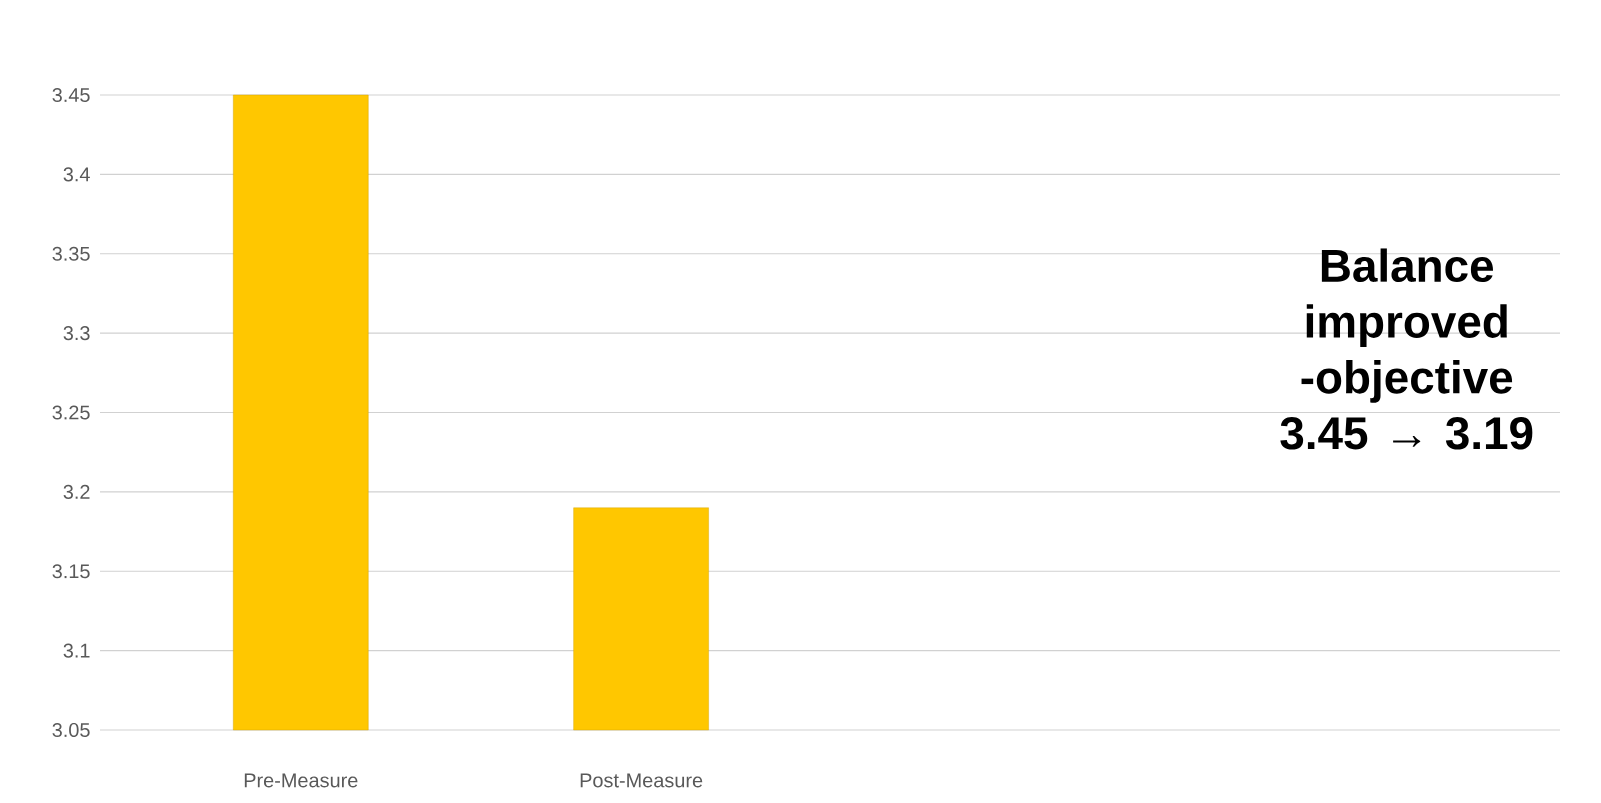  Describe the element at coordinates (76, 174) in the screenshot. I see `y-tick-label: 3.4` at that location.